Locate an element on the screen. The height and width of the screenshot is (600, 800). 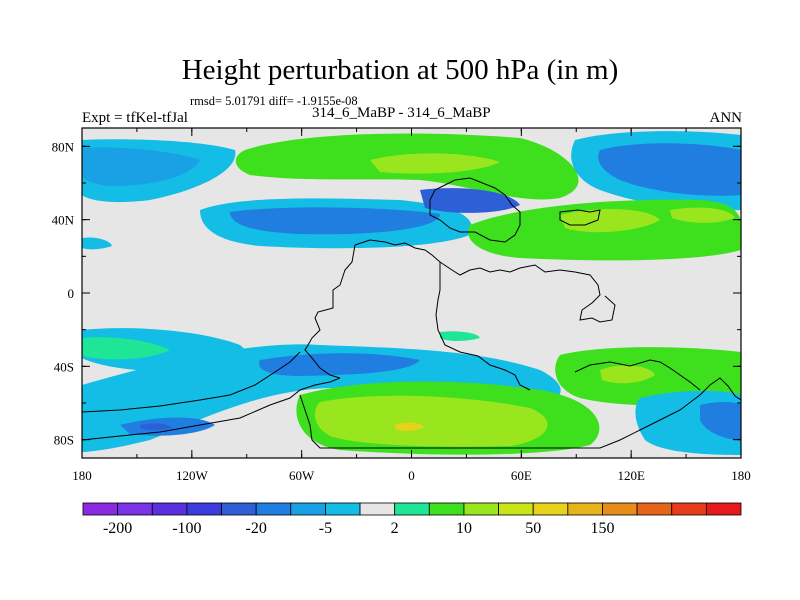
contour-peak-antarctic is located at coordinates (409, 427).